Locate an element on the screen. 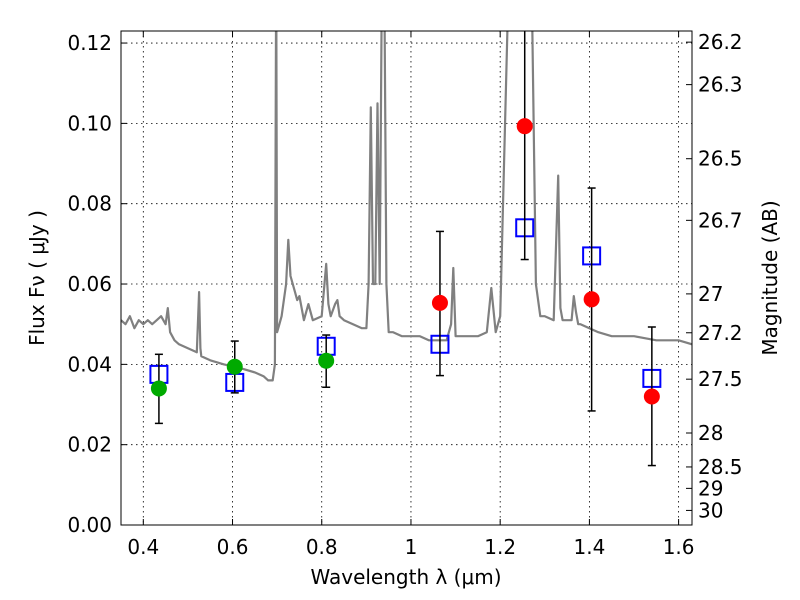  y2-tick-label: 27 is located at coordinates (710, 294).